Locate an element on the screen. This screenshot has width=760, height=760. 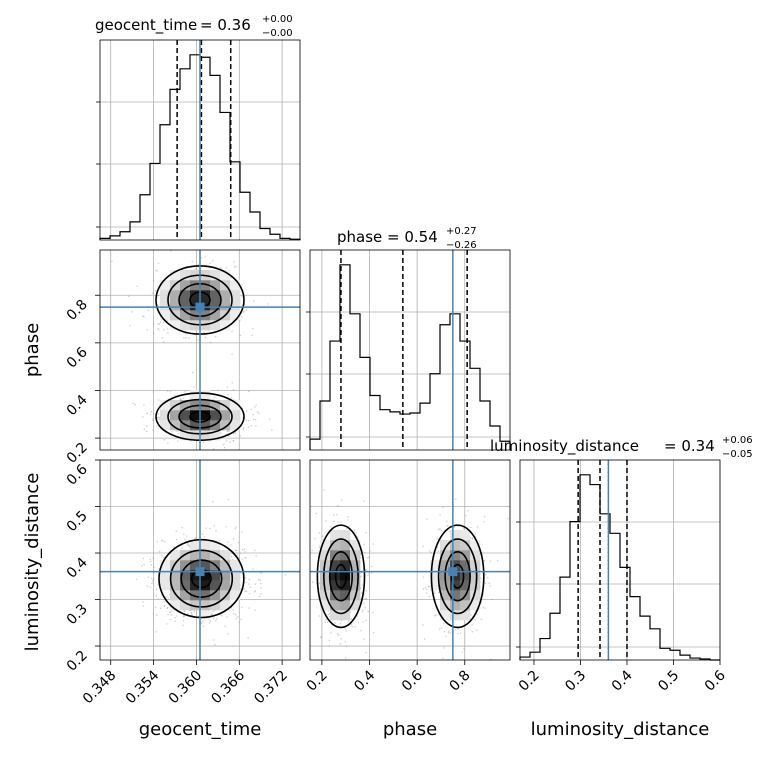
x-tick-label: 0.3 is located at coordinates (575, 681).